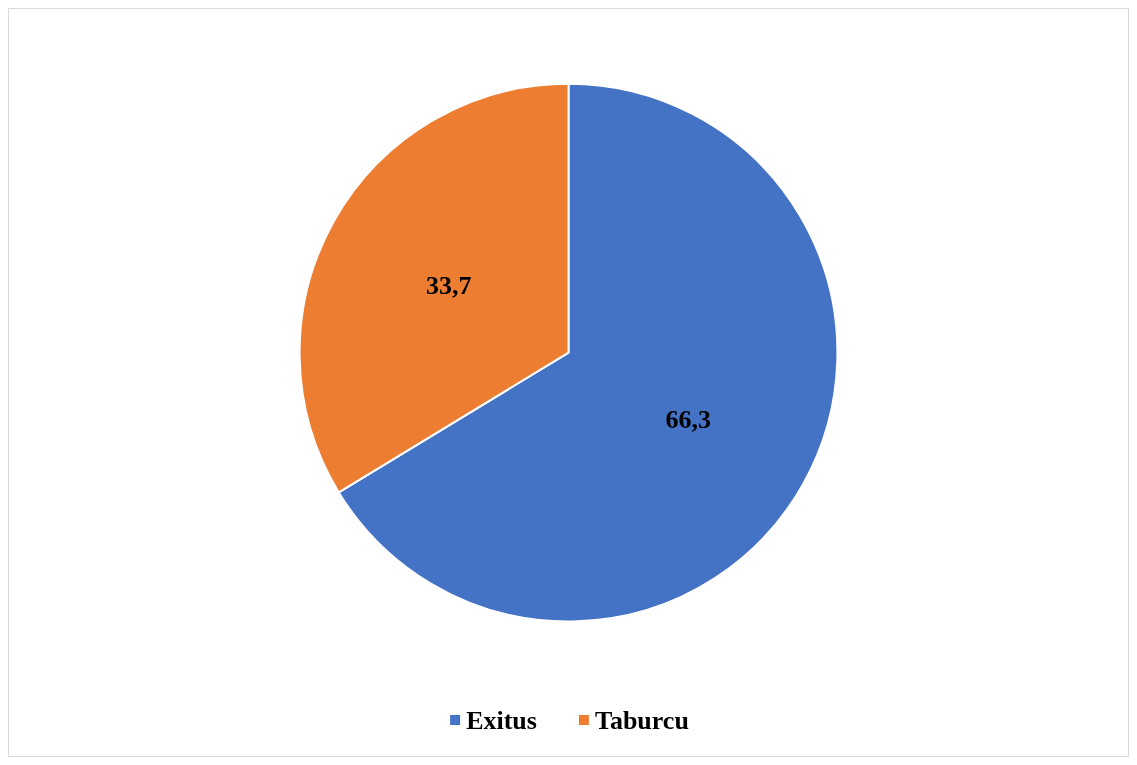 The image size is (1137, 765). Describe the element at coordinates (641, 720) in the screenshot. I see `legend-label: Taburcu` at that location.